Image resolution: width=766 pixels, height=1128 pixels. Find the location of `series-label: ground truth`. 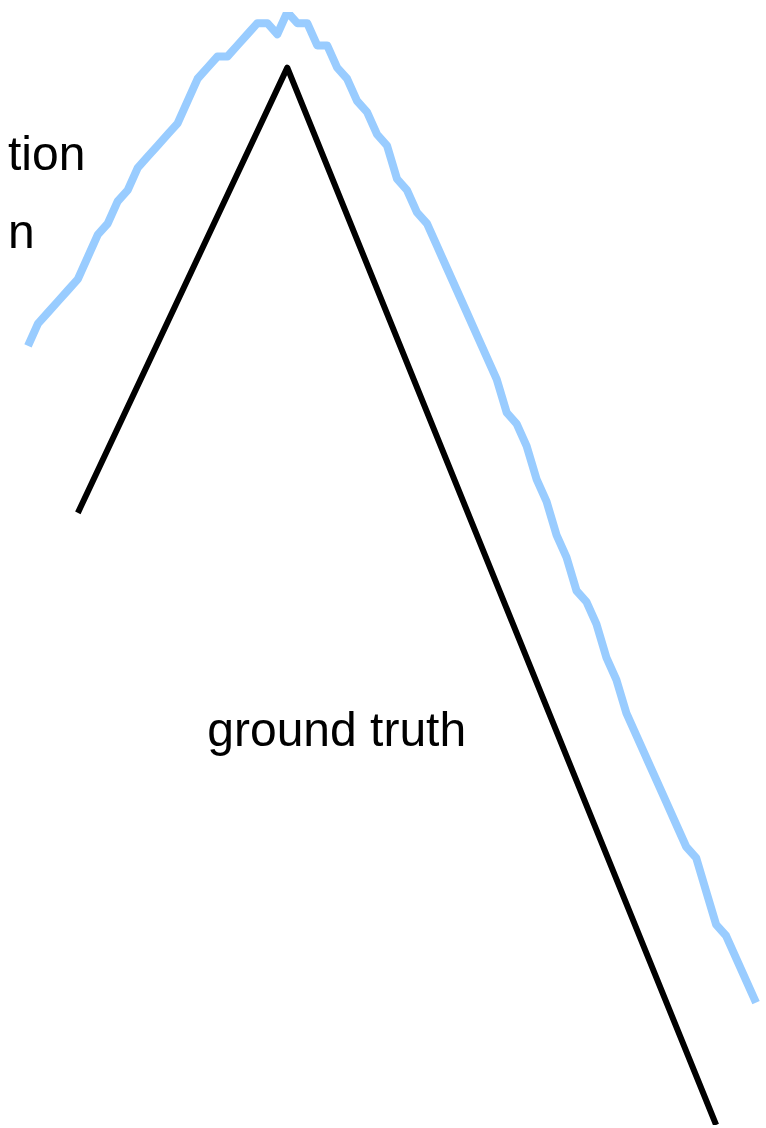

series-label: ground truth is located at coordinates (337, 730).